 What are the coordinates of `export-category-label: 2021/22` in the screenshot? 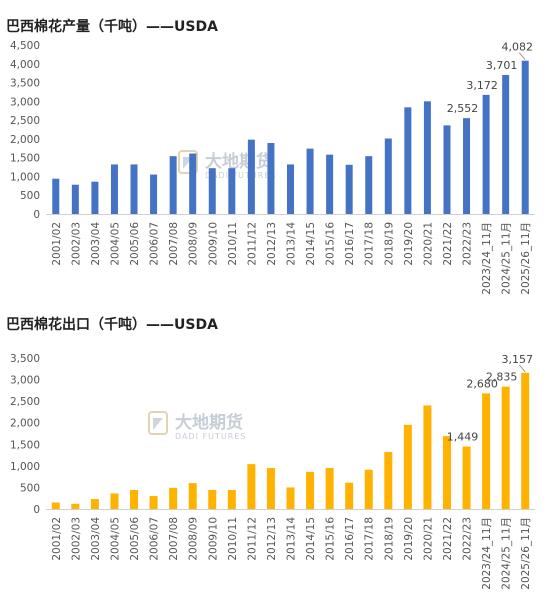 It's located at (448, 539).